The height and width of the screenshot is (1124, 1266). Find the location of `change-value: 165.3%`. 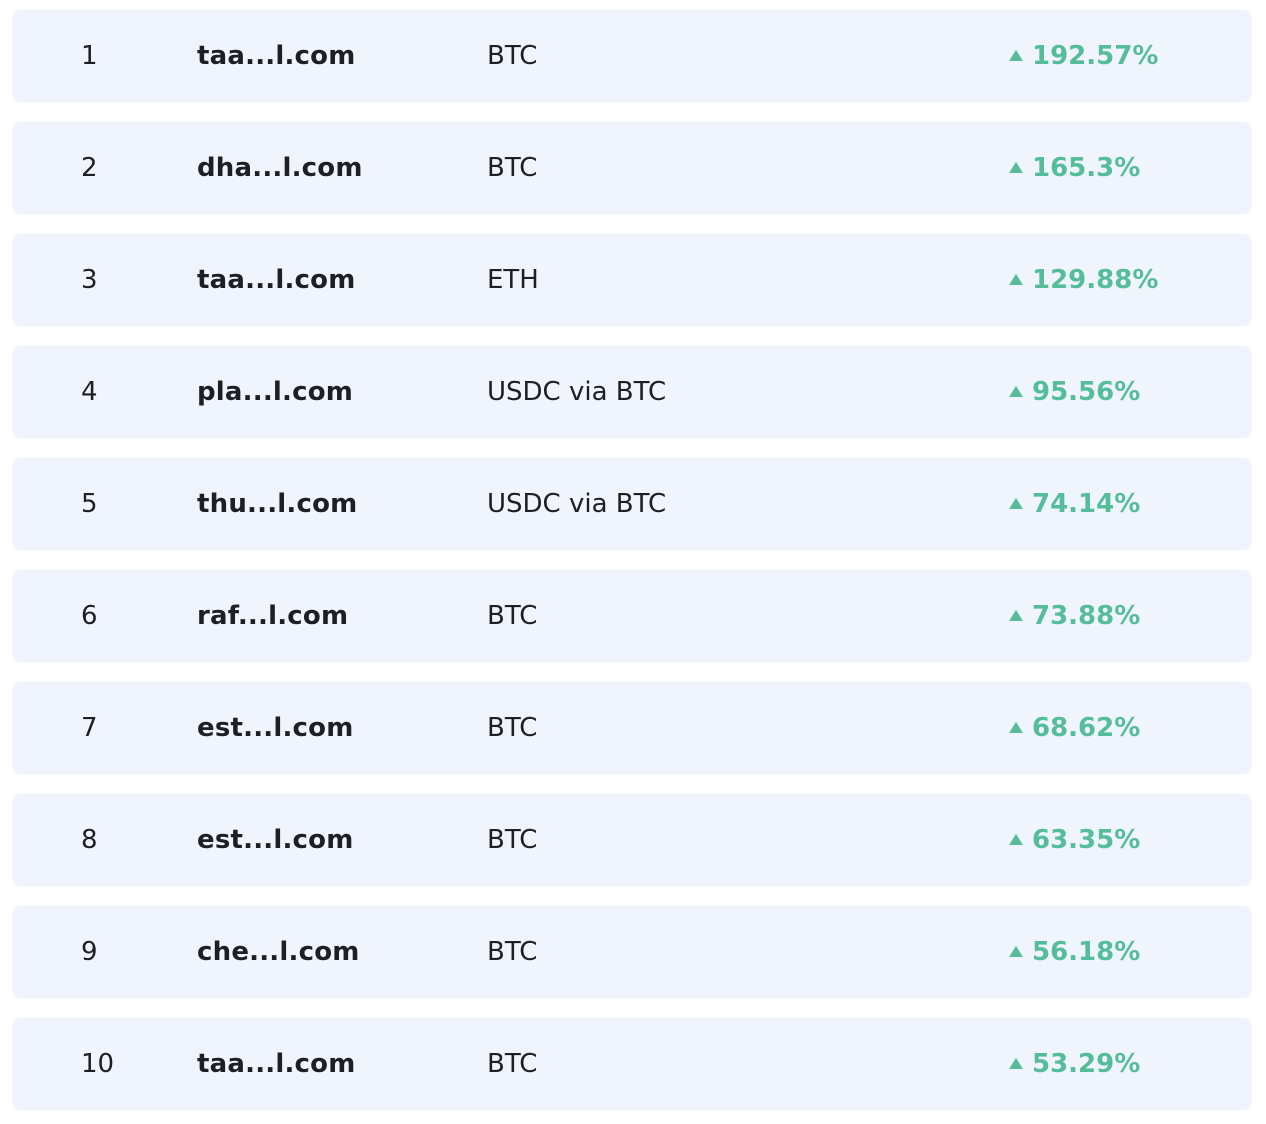

change-value: 165.3% is located at coordinates (1074, 168).